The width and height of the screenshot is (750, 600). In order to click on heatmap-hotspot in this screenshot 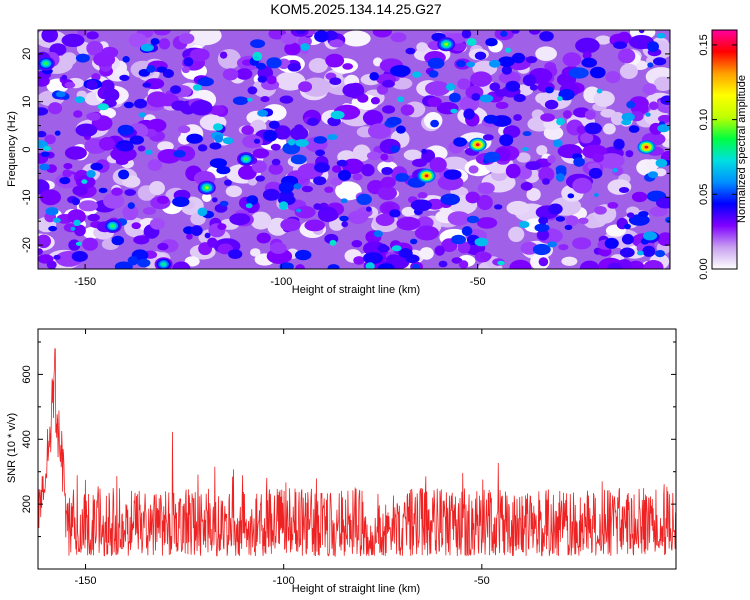, I will do `click(207, 188)`.